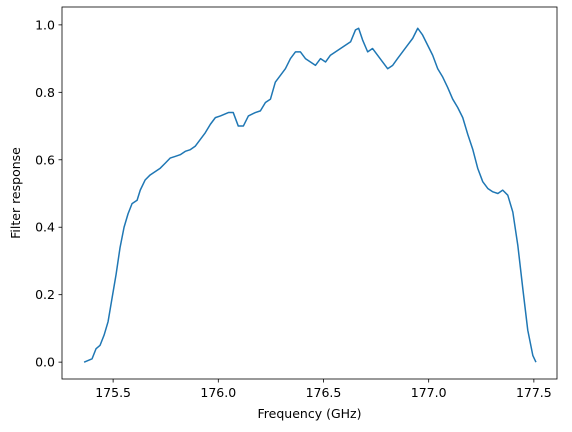 This screenshot has height=432, width=572. I want to click on y-tick-label: 1.0, so click(45, 24).